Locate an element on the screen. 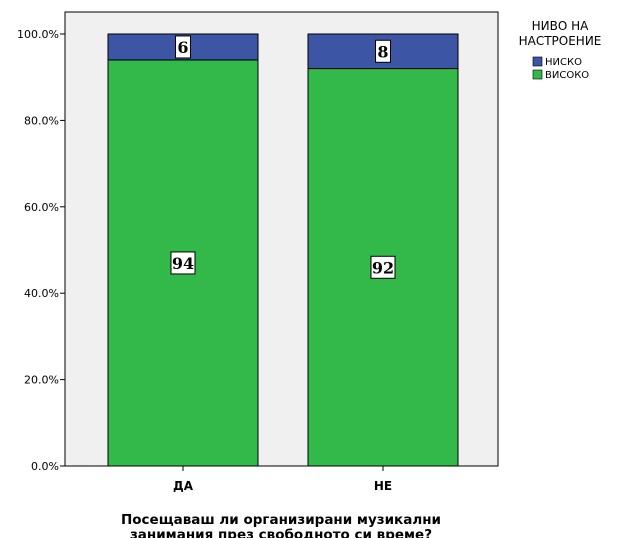 The height and width of the screenshot is (538, 617). y-axis: 0.0% 20.0% 40.0% 60.0% 80.0% 100.0% is located at coordinates (41, 250).